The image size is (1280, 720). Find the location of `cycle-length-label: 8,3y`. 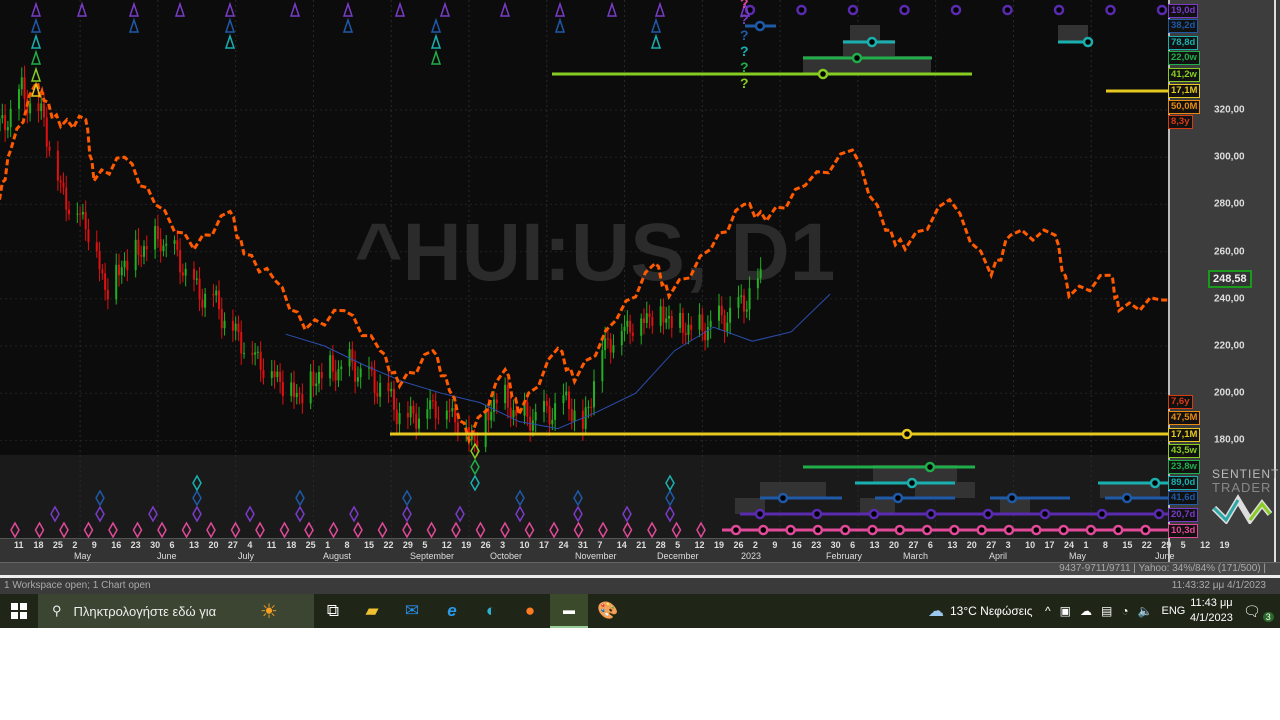

cycle-length-label: 8,3y is located at coordinates (1180, 122).